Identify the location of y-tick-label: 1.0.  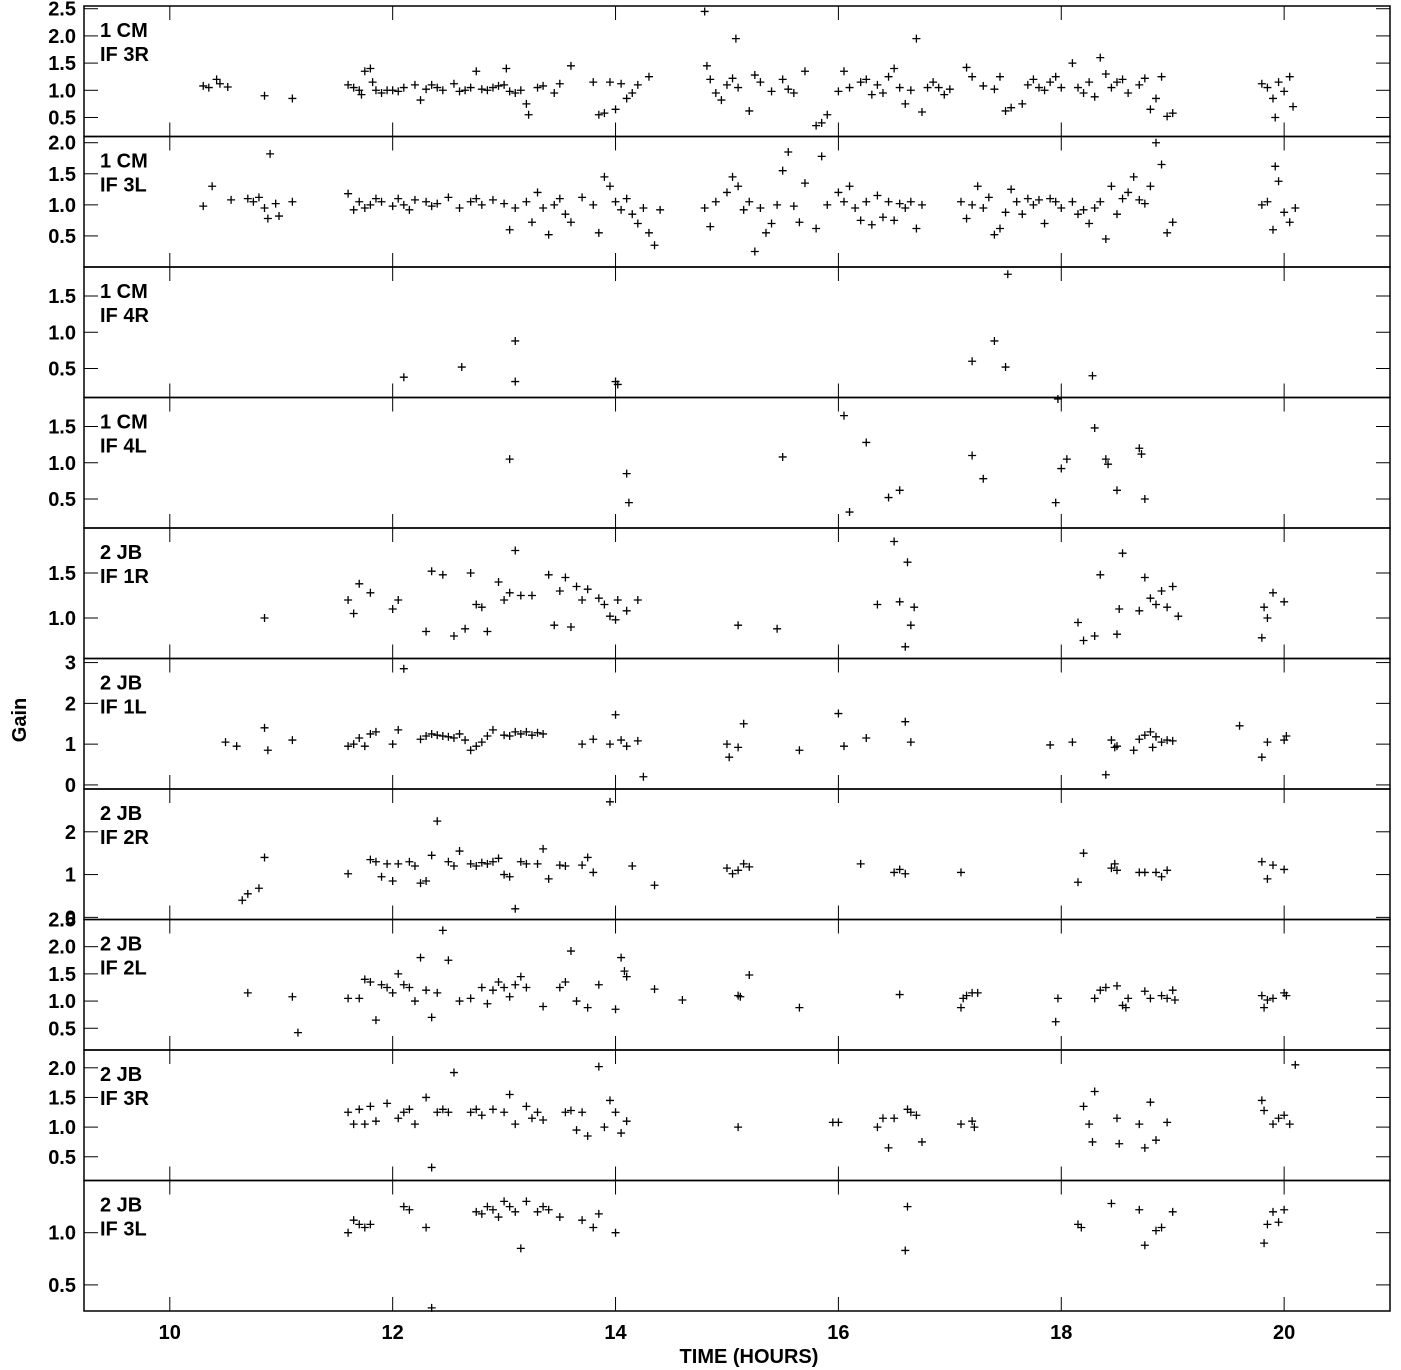
(62, 1234).